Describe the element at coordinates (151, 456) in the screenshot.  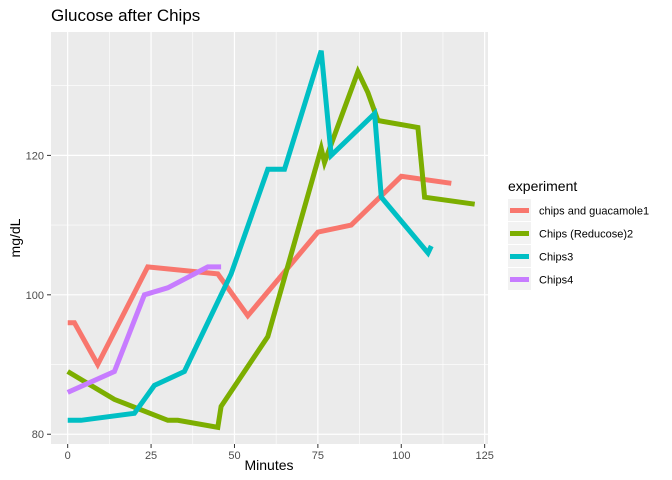
I see `x-tick-label: 25` at that location.